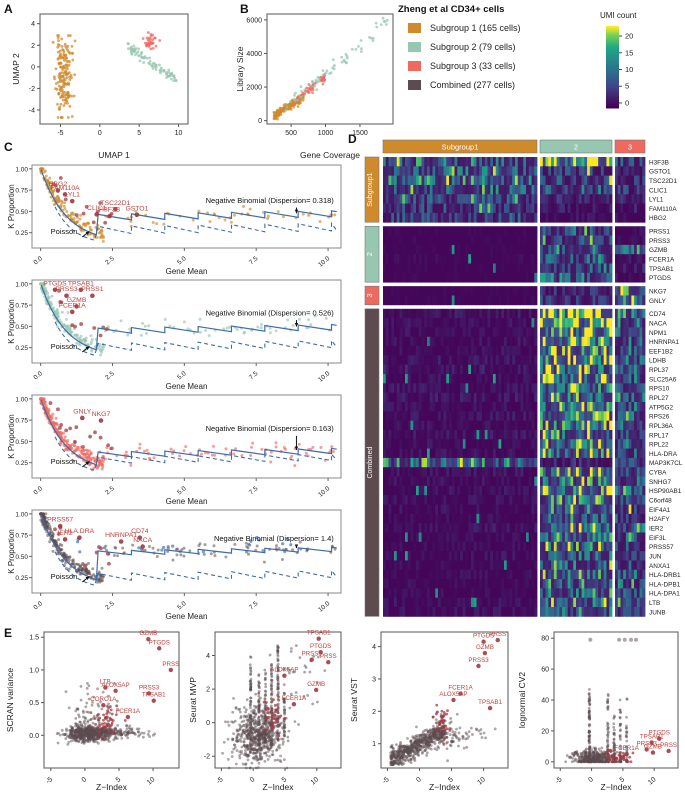  I want to click on legend-swatch-subgroup1, so click(414, 28).